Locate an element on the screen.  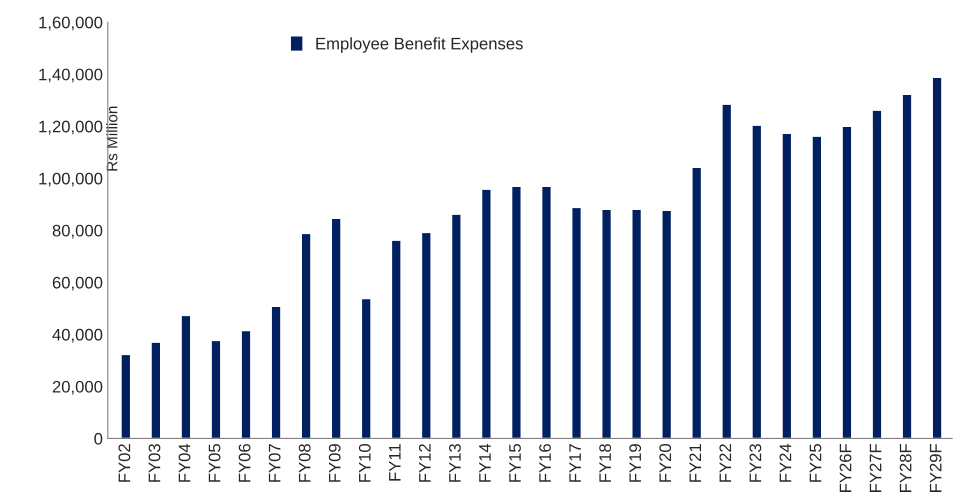
x-tick-label: FY26F is located at coordinates (846, 468).